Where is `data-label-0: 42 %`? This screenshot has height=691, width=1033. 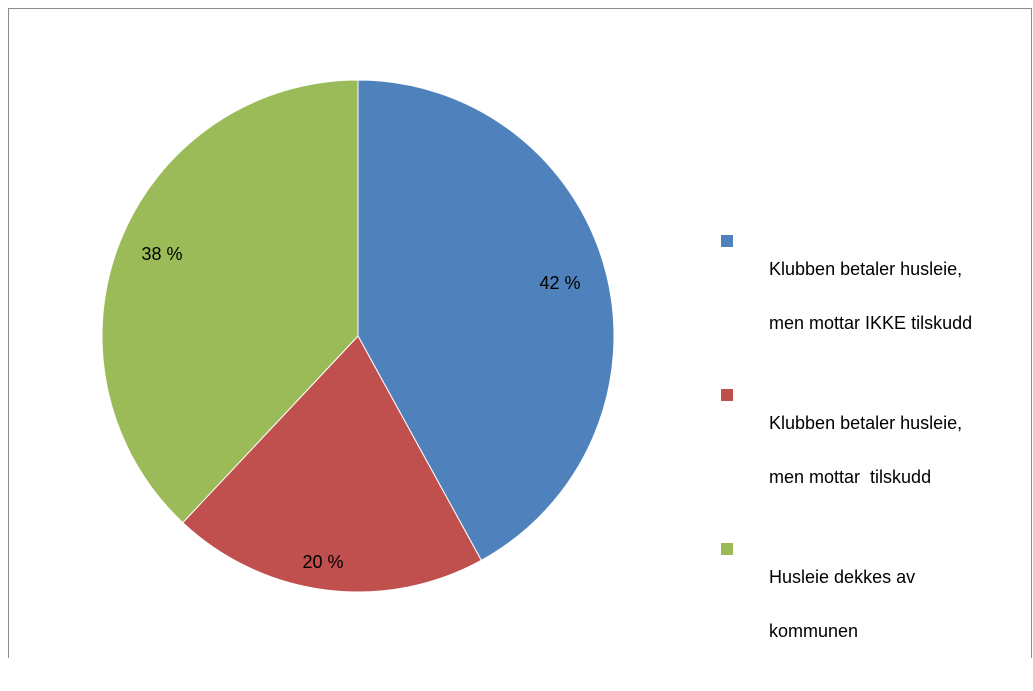
data-label-0: 42 % is located at coordinates (559, 283).